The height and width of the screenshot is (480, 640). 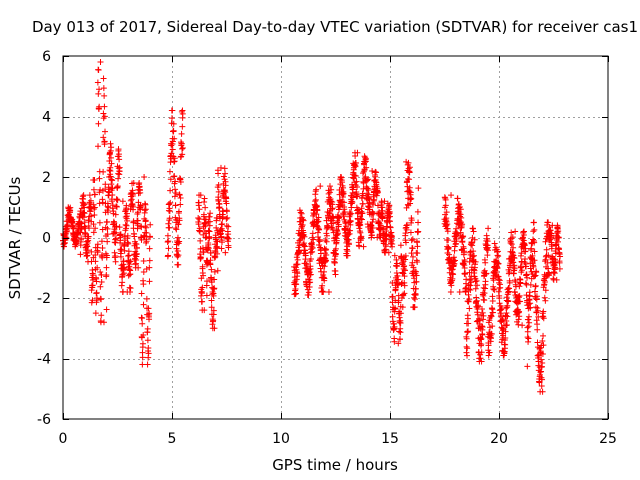 I want to click on y-tick-label: 0, so click(x=46, y=239).